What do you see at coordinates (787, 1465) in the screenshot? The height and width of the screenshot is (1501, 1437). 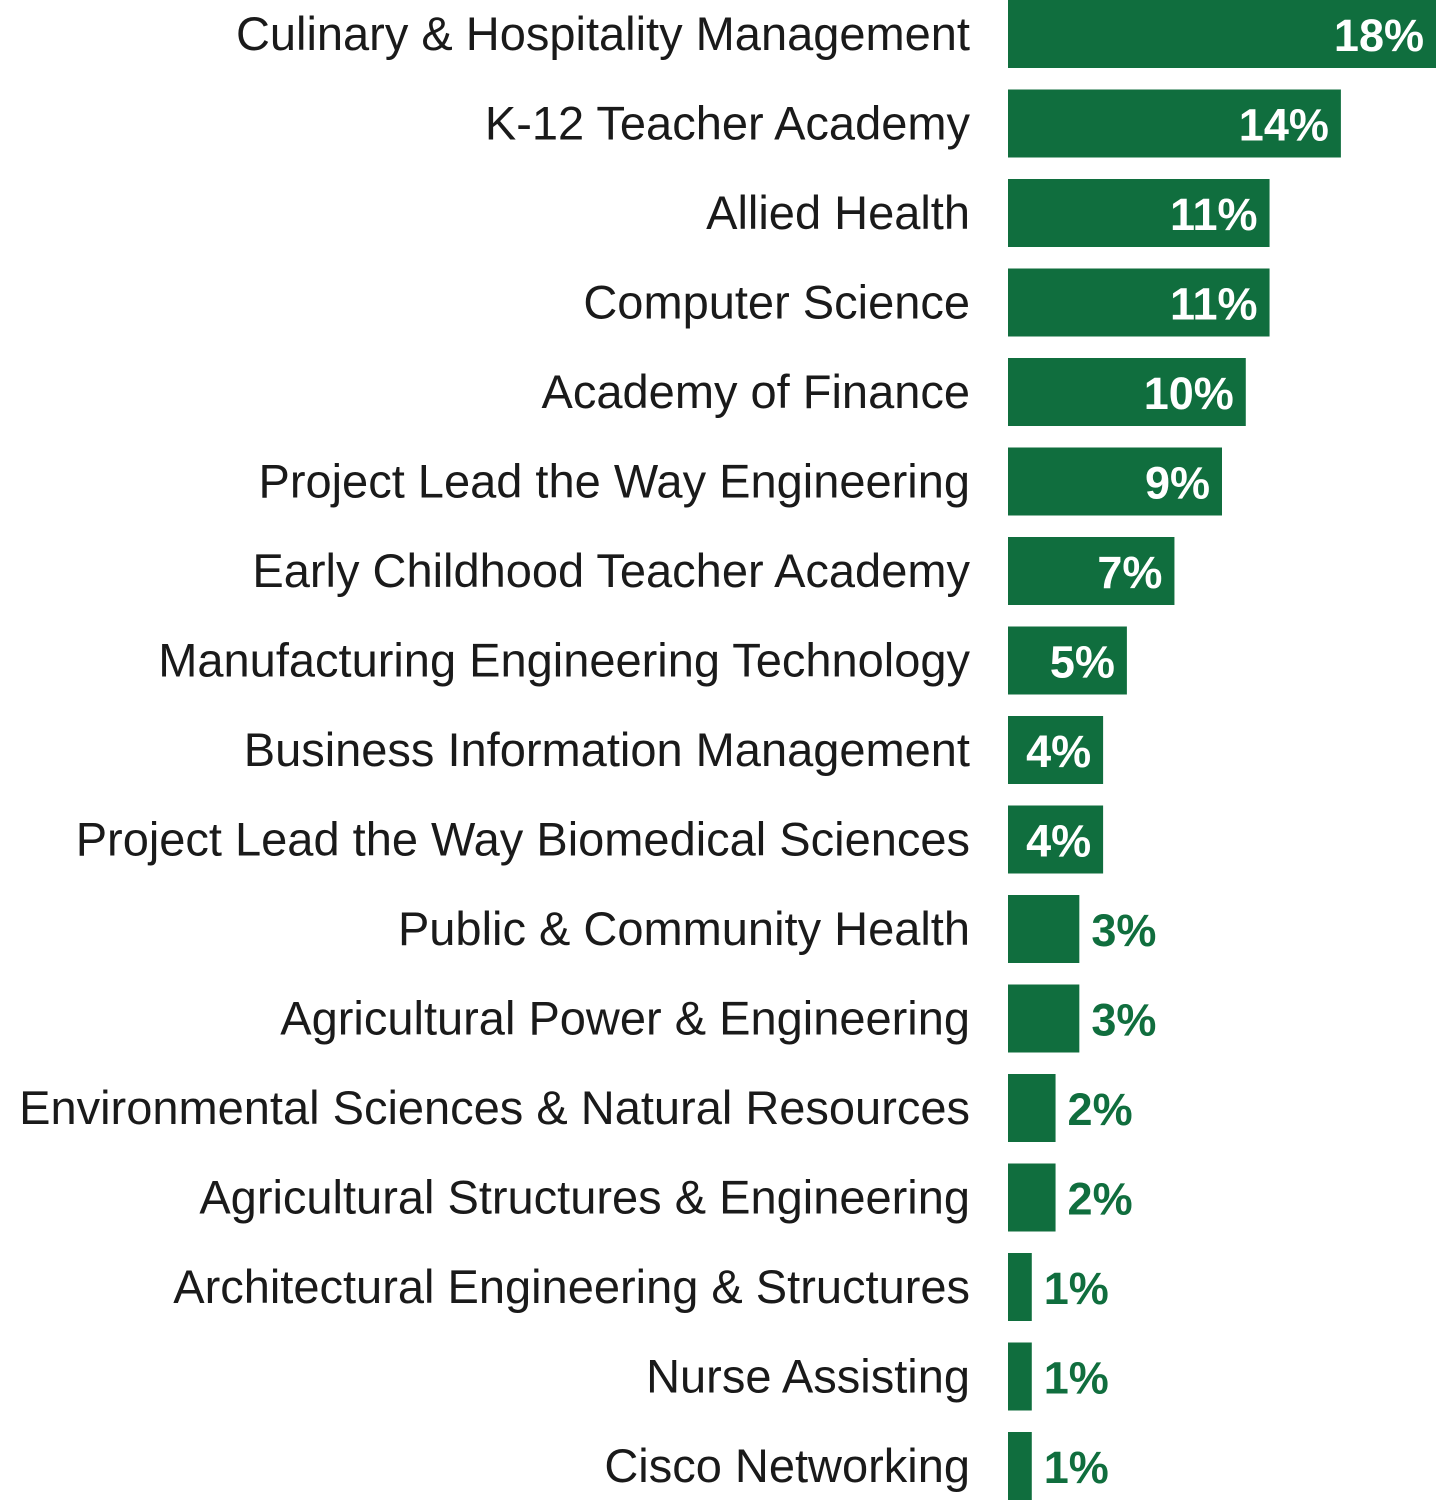 I see `category-label: Cisco Networking` at bounding box center [787, 1465].